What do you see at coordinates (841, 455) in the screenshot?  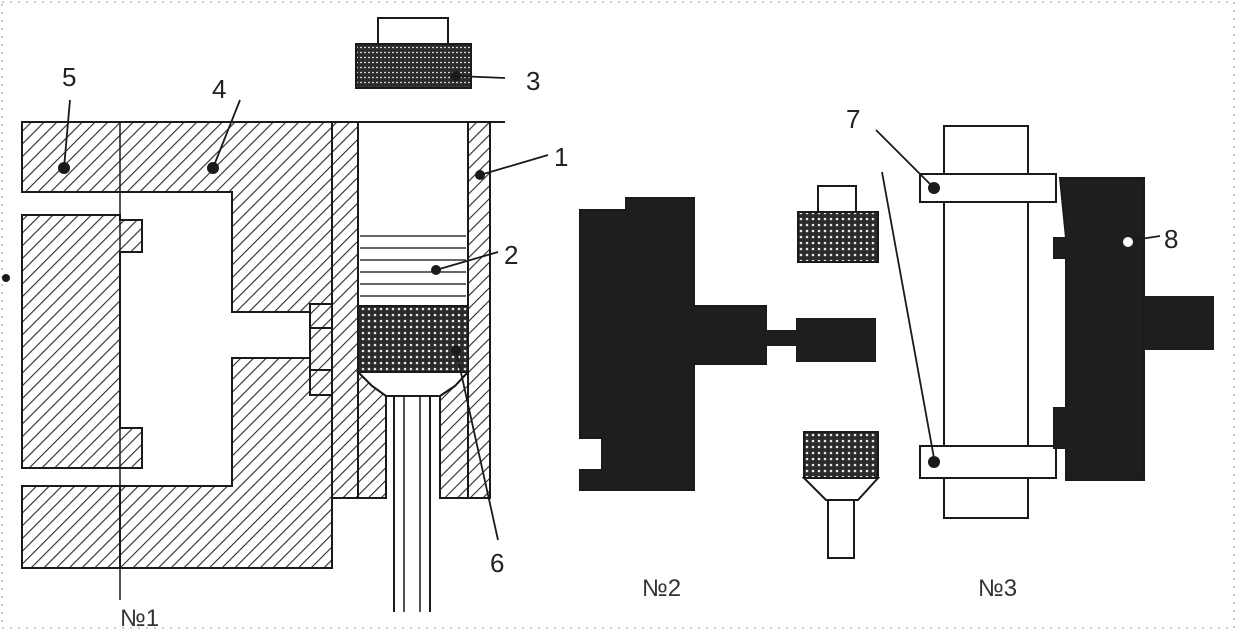 I see `billet-fig2` at bounding box center [841, 455].